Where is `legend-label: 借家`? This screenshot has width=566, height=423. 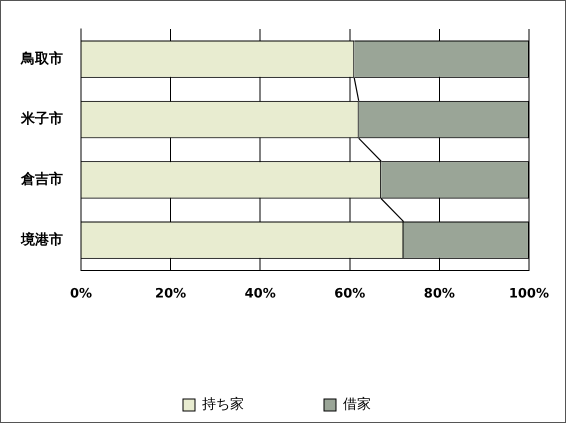 legend-label: 借家 is located at coordinates (357, 404).